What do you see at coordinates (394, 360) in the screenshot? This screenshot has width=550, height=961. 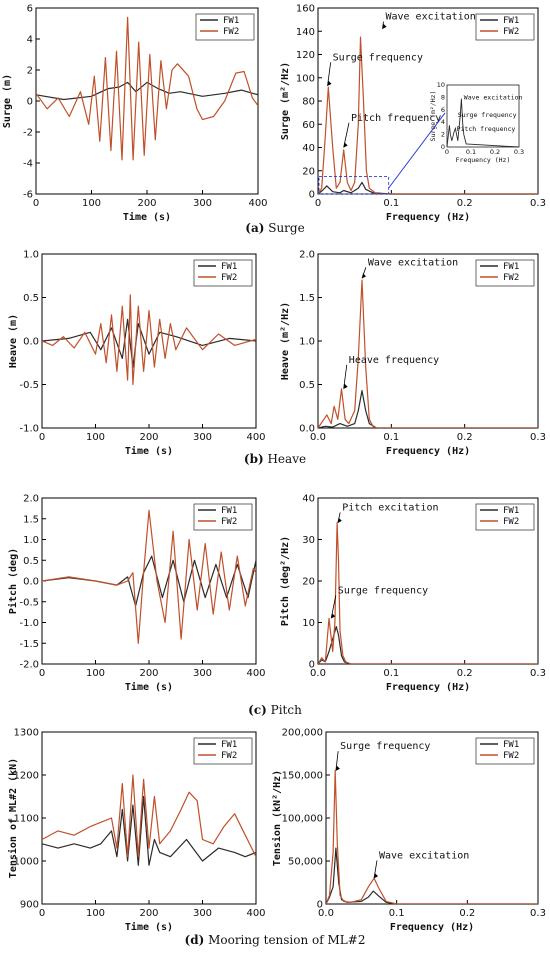 I see `annotation-label: Heave frequency` at bounding box center [394, 360].